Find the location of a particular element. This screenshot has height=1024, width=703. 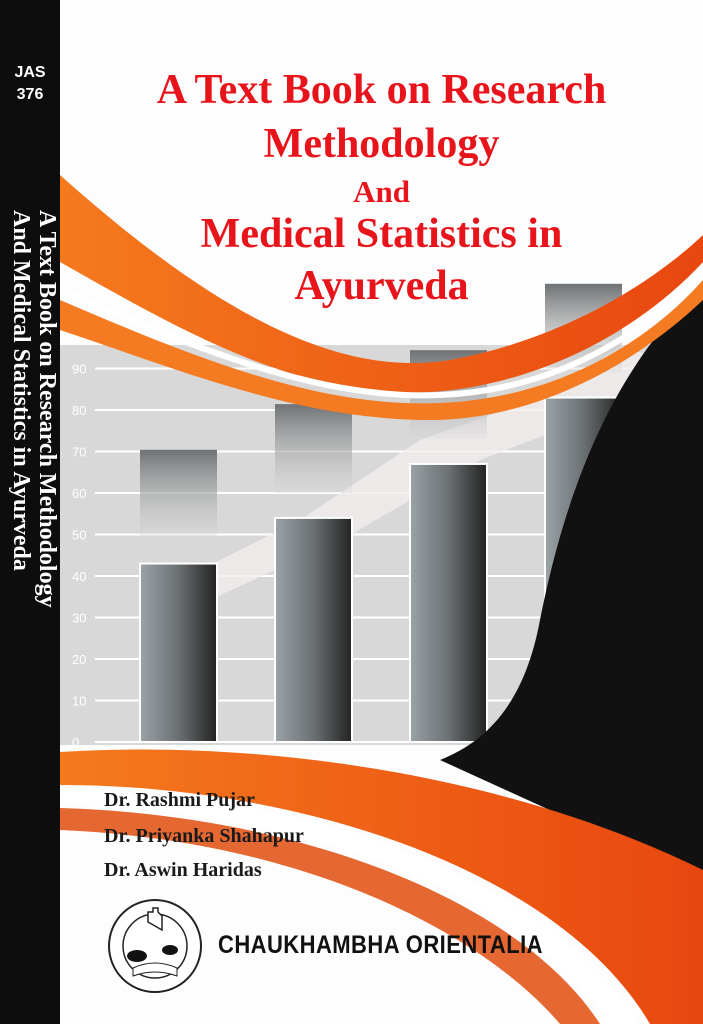

author-1: Dr. Rashmi Pujar is located at coordinates (179, 800).